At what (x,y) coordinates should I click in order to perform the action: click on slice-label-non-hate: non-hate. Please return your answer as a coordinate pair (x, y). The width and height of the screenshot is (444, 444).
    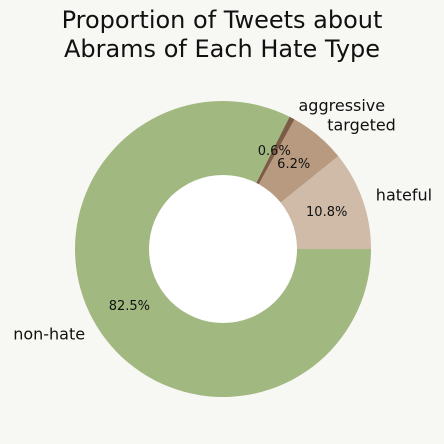
    Looking at the image, I should click on (49, 334).